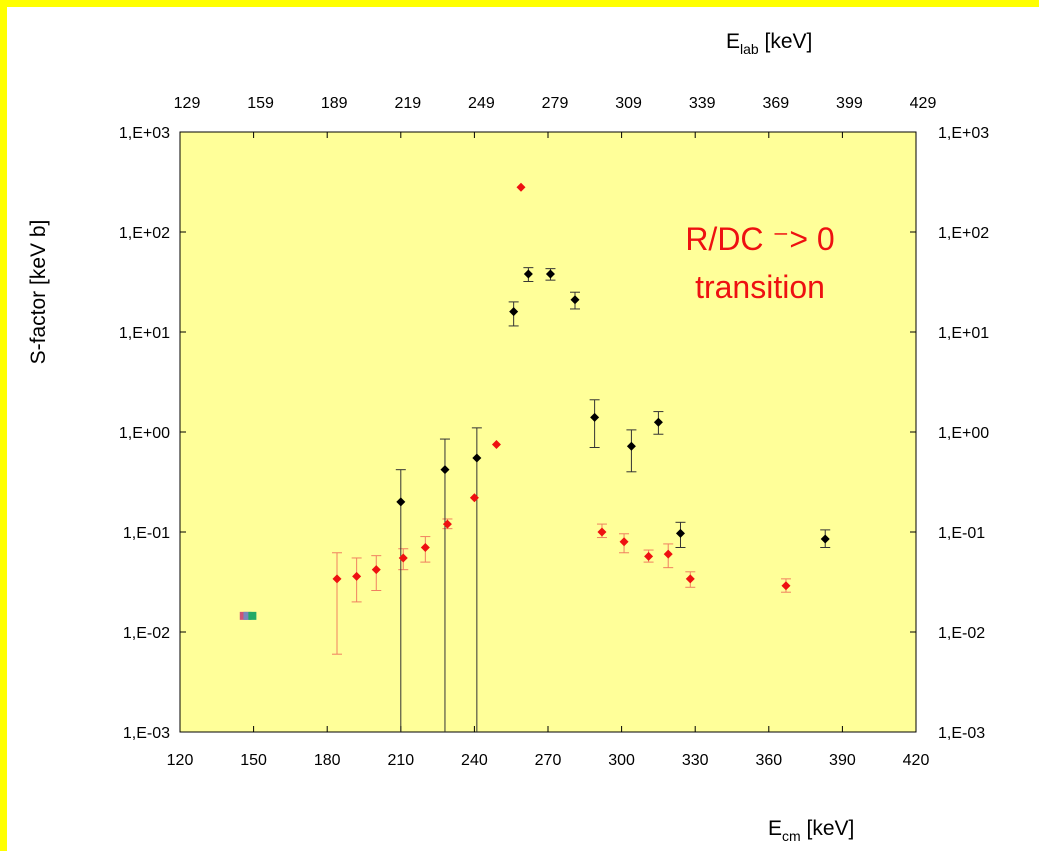 The width and height of the screenshot is (1039, 851). What do you see at coordinates (702, 103) in the screenshot?
I see `x-top-tick-label: 339` at bounding box center [702, 103].